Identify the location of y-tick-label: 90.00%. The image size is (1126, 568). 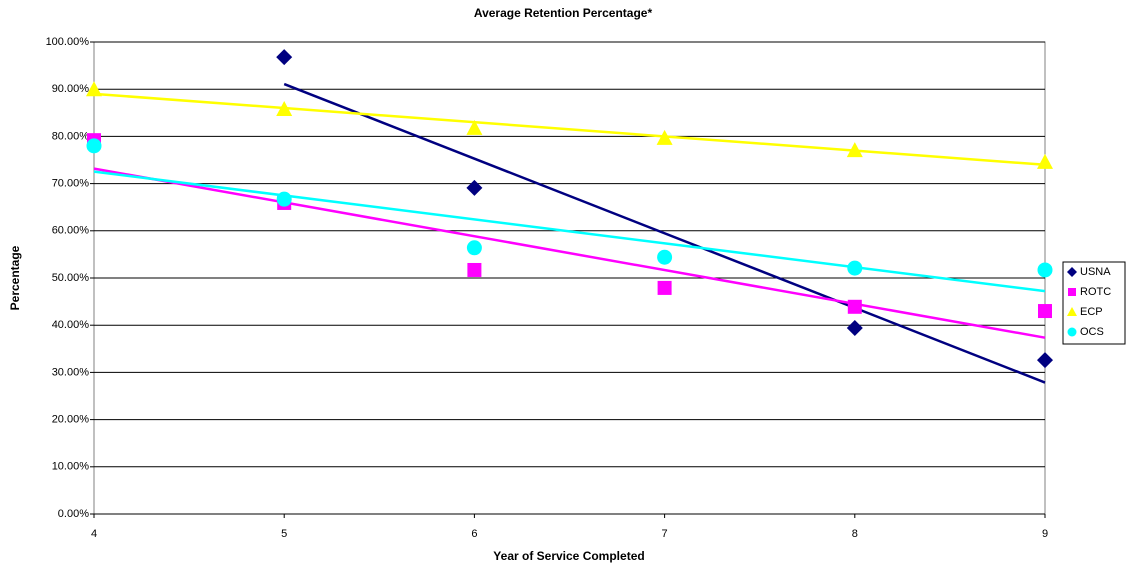
(71, 89).